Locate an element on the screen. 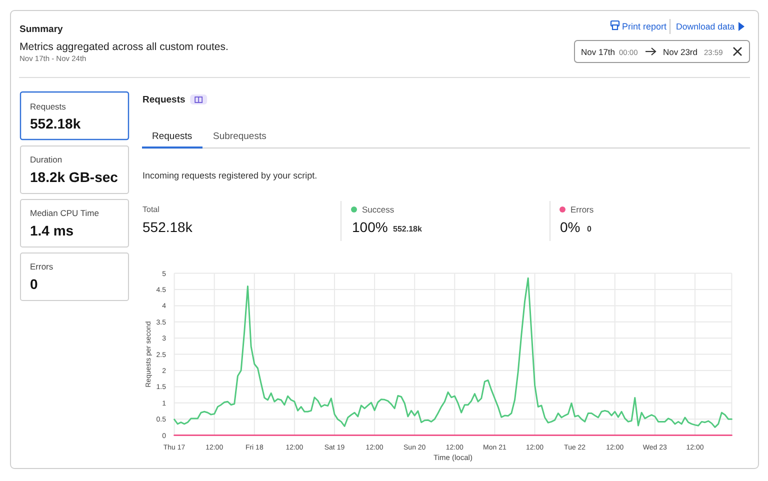 This screenshot has width=768, height=481. legend-label: Success is located at coordinates (378, 209).